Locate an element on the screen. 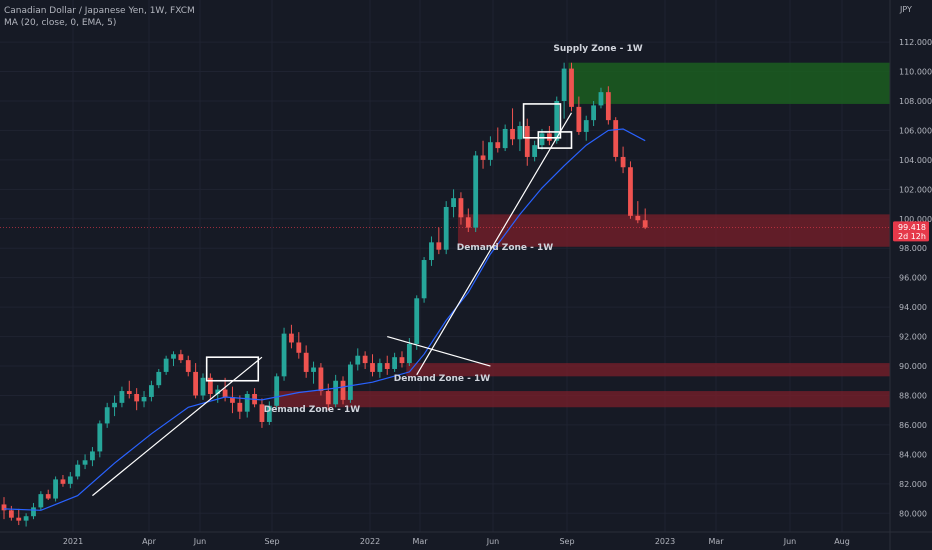 The image size is (932, 550). time-axis: 2021 Apr Jun Sep 2022 Mar Jun Sep 2023 Mar Jun Aug is located at coordinates (466, 538).